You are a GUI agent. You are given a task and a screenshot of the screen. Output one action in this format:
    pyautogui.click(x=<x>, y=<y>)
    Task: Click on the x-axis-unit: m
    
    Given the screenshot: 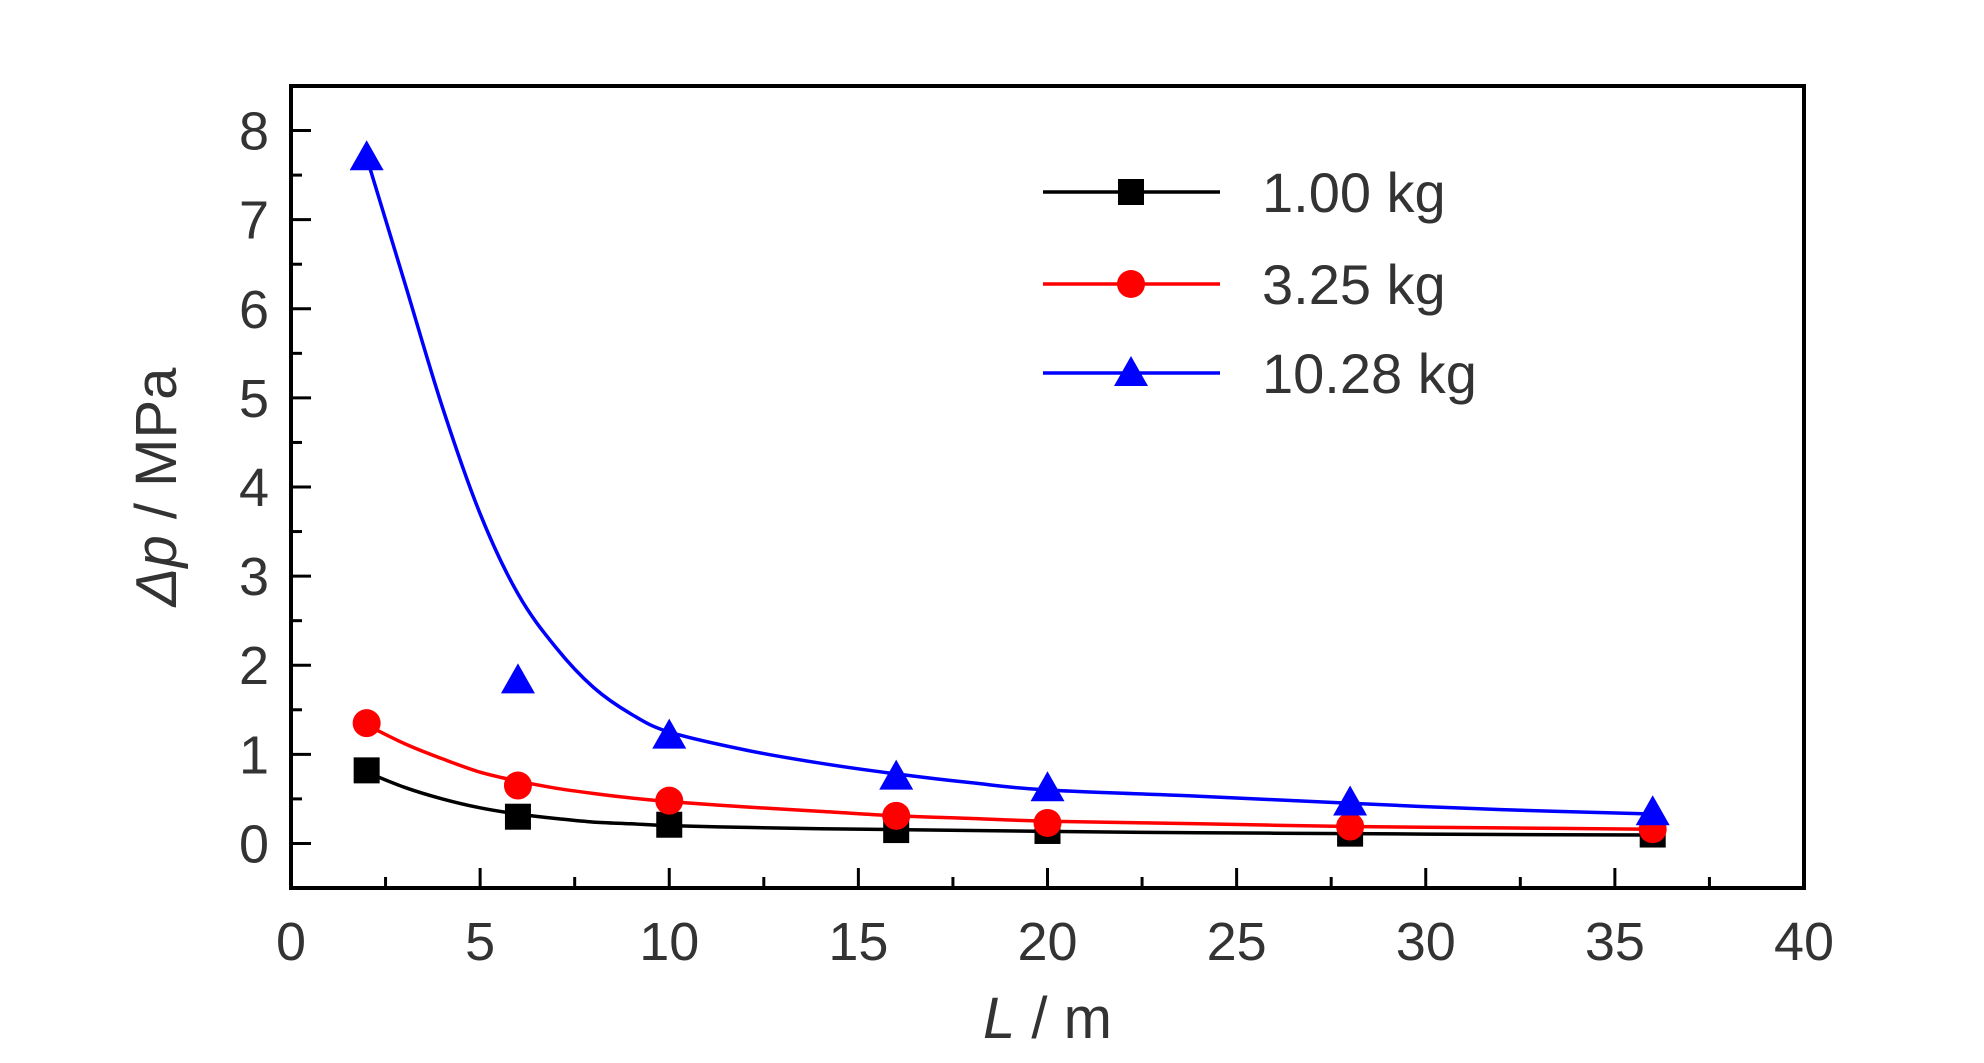 What is the action you would take?
    pyautogui.click(x=1088, y=1018)
    